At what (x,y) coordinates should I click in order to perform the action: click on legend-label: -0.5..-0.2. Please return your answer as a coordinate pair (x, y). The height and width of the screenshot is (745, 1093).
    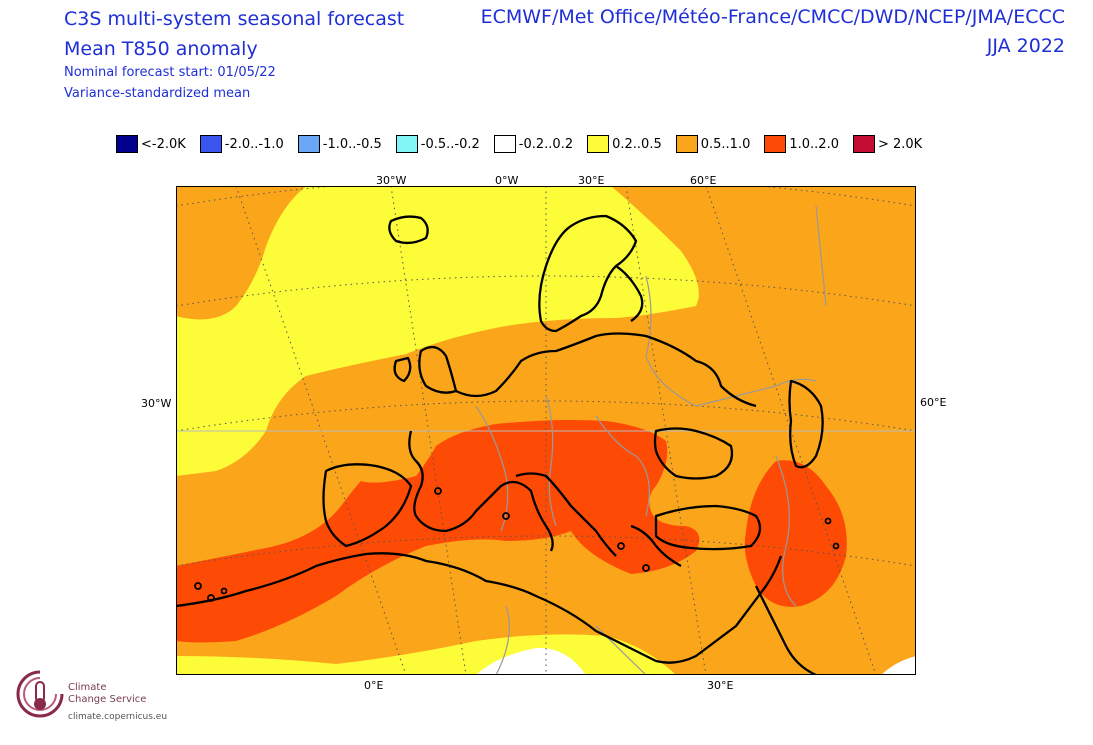
    Looking at the image, I should click on (450, 144).